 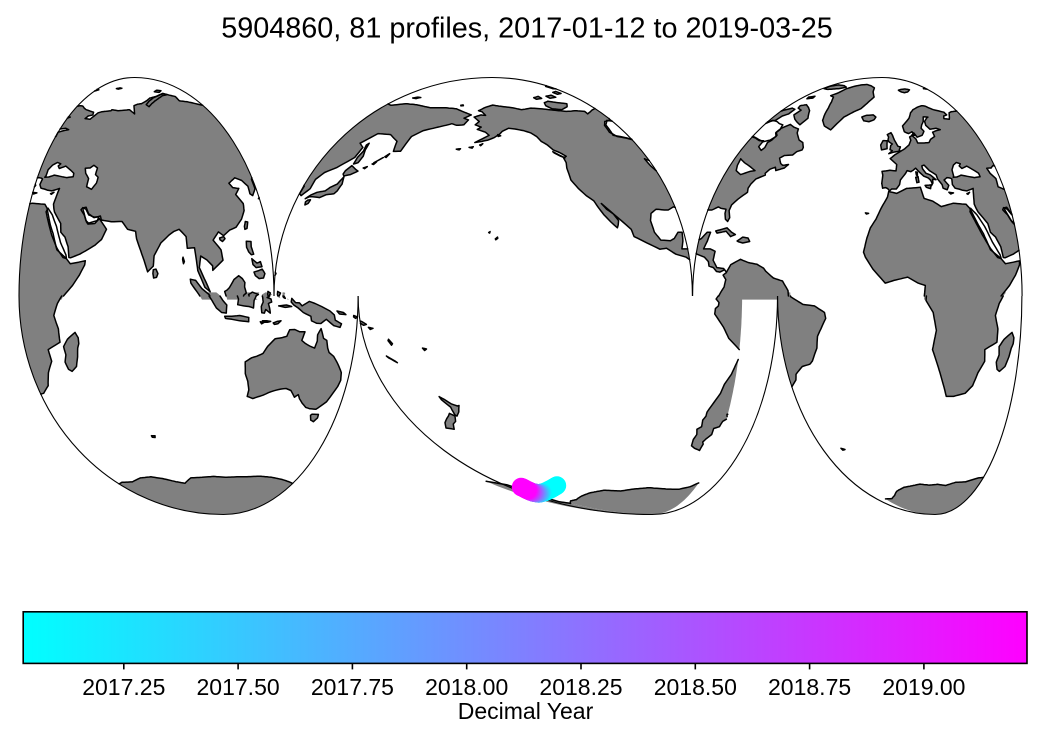 What do you see at coordinates (526, 711) in the screenshot?
I see `svg-text: Decimal Year` at bounding box center [526, 711].